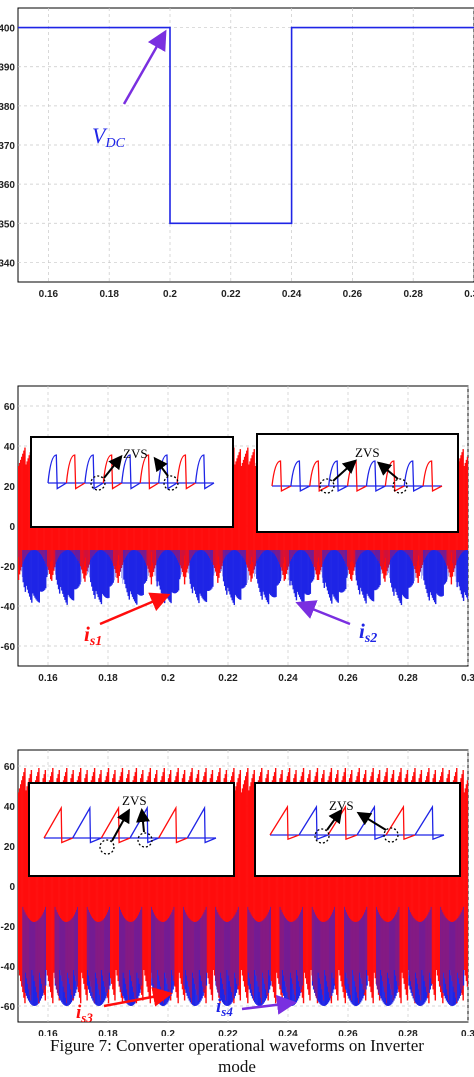  I want to click on inset-2a: ZVS, so click(132, 482).